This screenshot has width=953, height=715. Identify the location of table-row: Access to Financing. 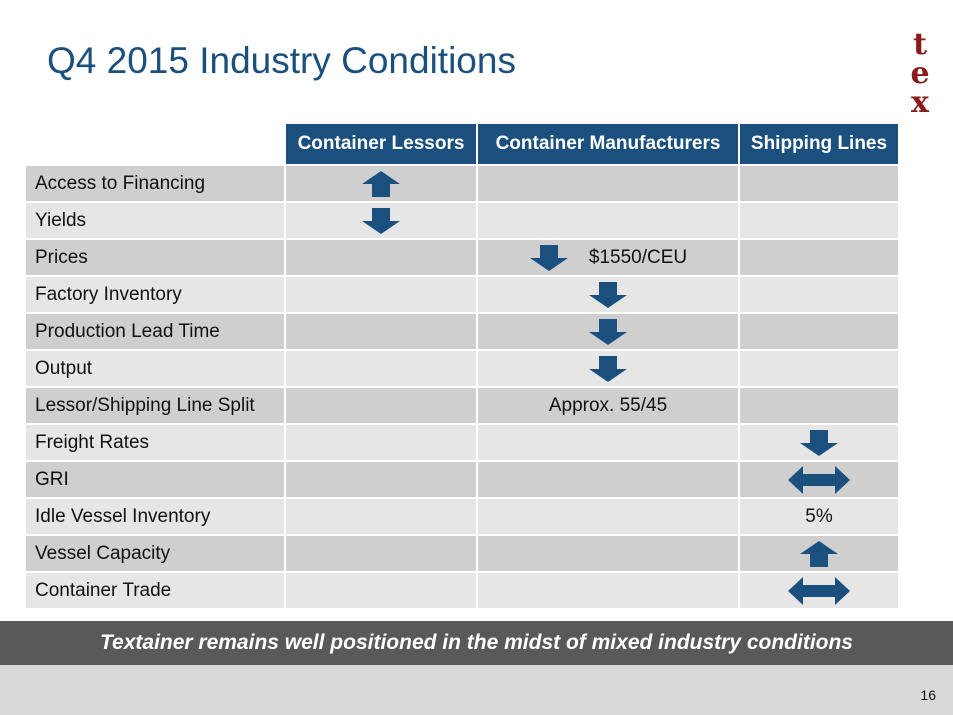
(462, 182).